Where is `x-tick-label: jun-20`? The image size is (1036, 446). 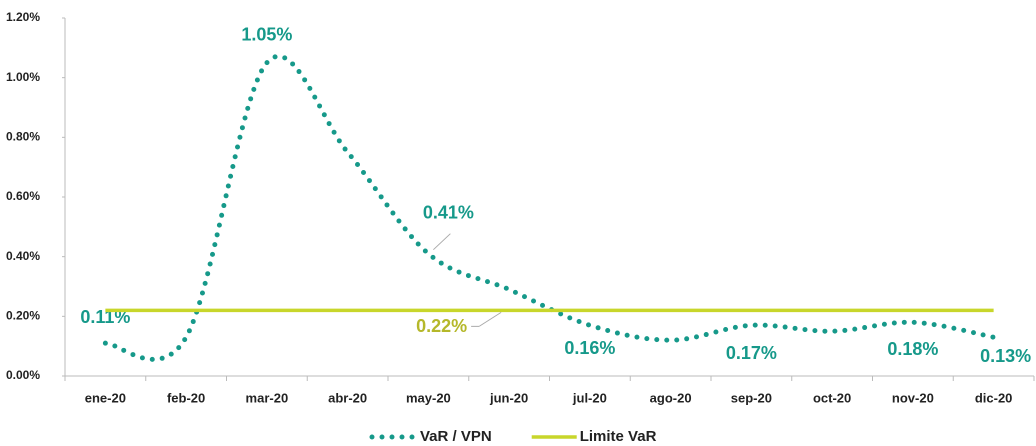 x-tick-label: jun-20 is located at coordinates (508, 397).